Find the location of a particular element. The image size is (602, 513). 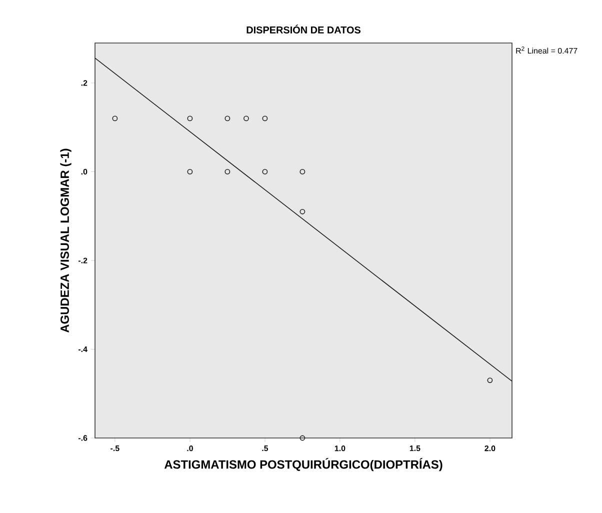

x-axis-title: ASTIGMATISMO POSTQUIRÚRGICO(DIOPTRÍAS) is located at coordinates (303, 465).